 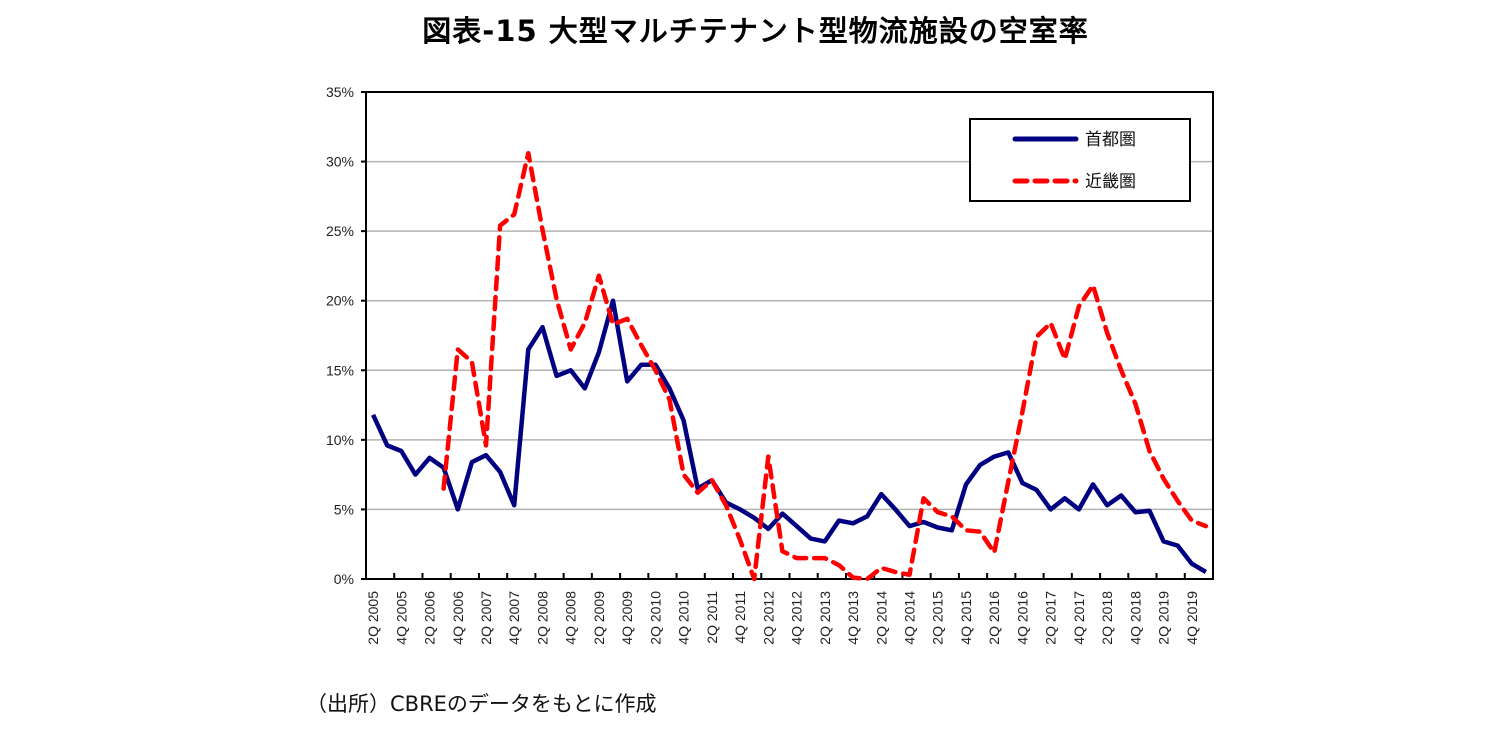 I want to click on x-tick-label: 2Q 2017, so click(x=1051, y=618).